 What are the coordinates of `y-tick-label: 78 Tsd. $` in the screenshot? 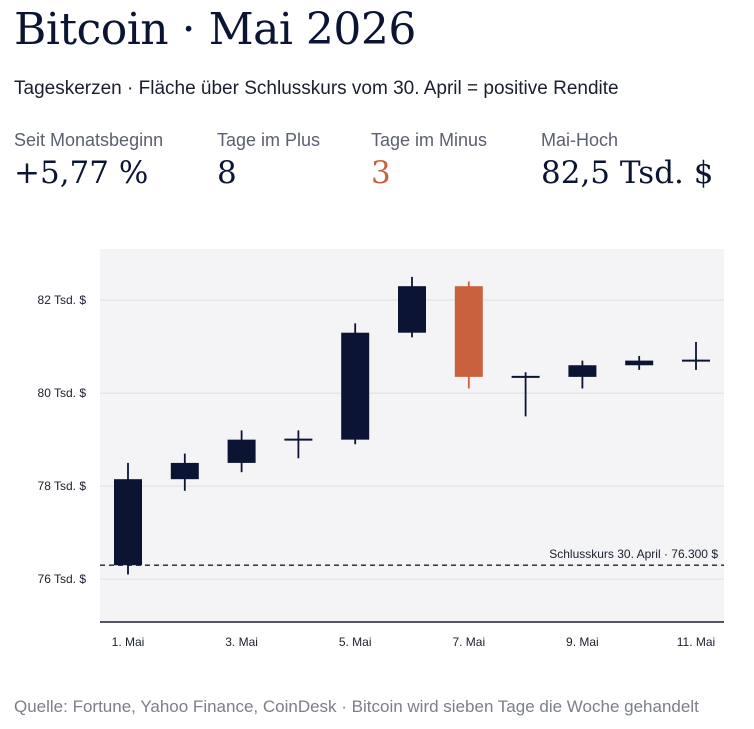 It's located at (62, 486).